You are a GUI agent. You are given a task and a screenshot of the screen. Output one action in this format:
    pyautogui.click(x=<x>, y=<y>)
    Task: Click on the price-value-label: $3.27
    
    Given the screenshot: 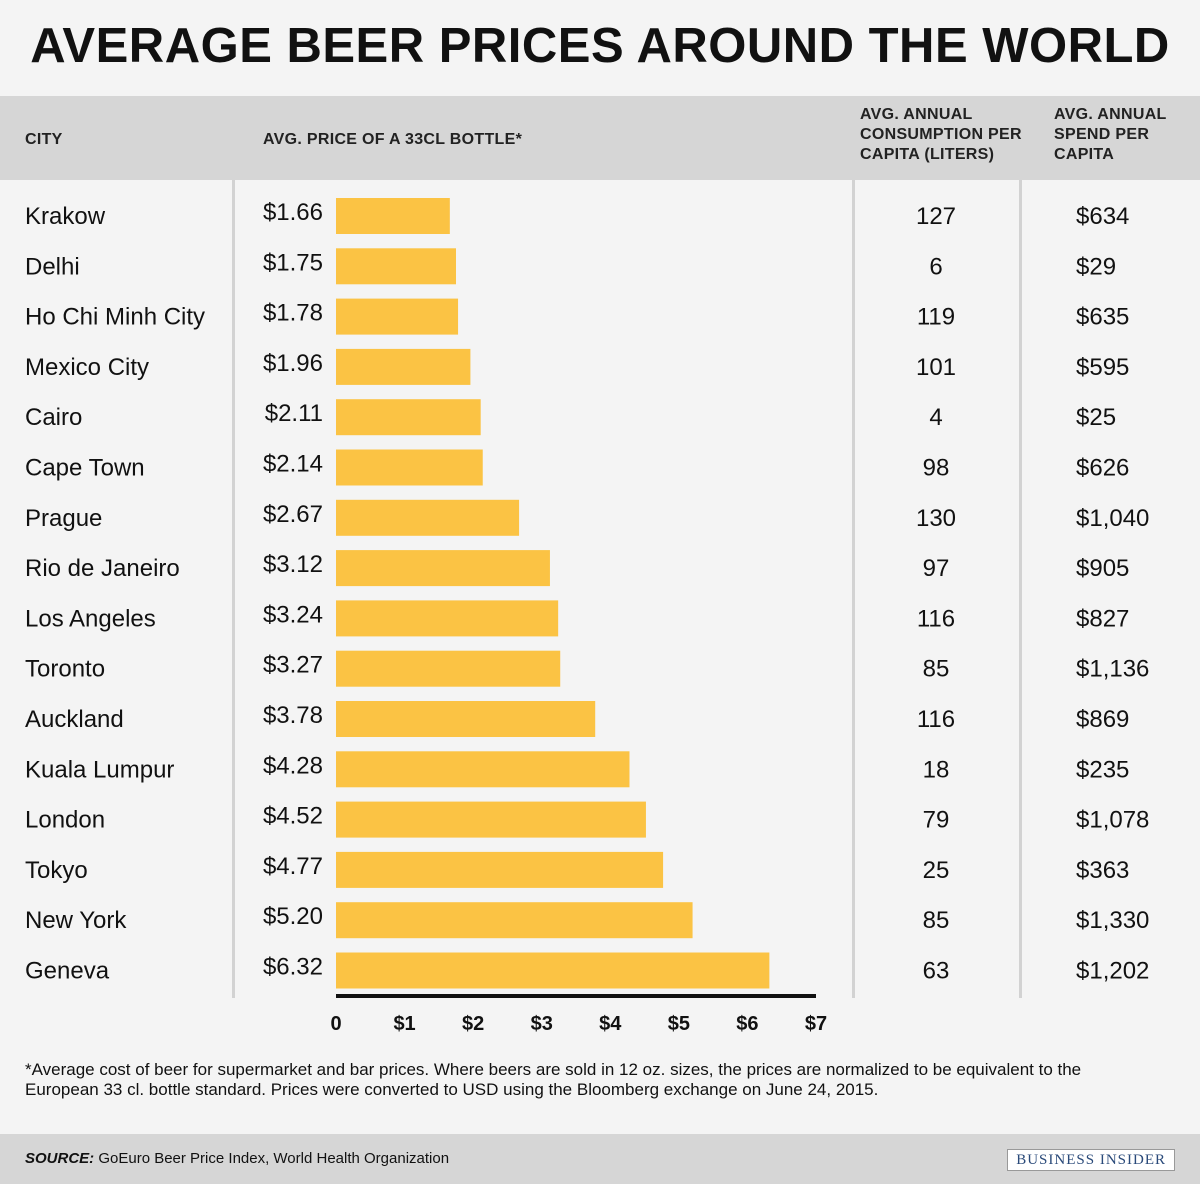 What is the action you would take?
    pyautogui.click(x=293, y=665)
    